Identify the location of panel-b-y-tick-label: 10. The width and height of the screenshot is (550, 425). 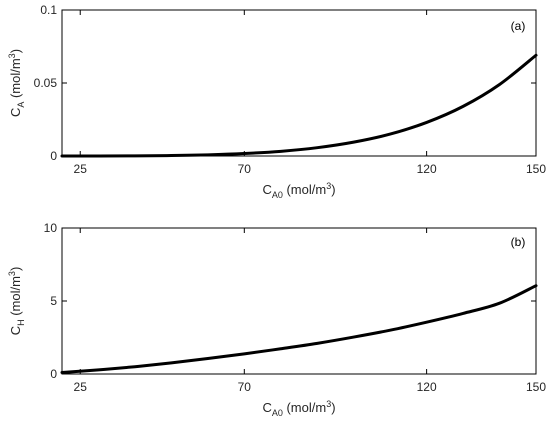
(51, 228).